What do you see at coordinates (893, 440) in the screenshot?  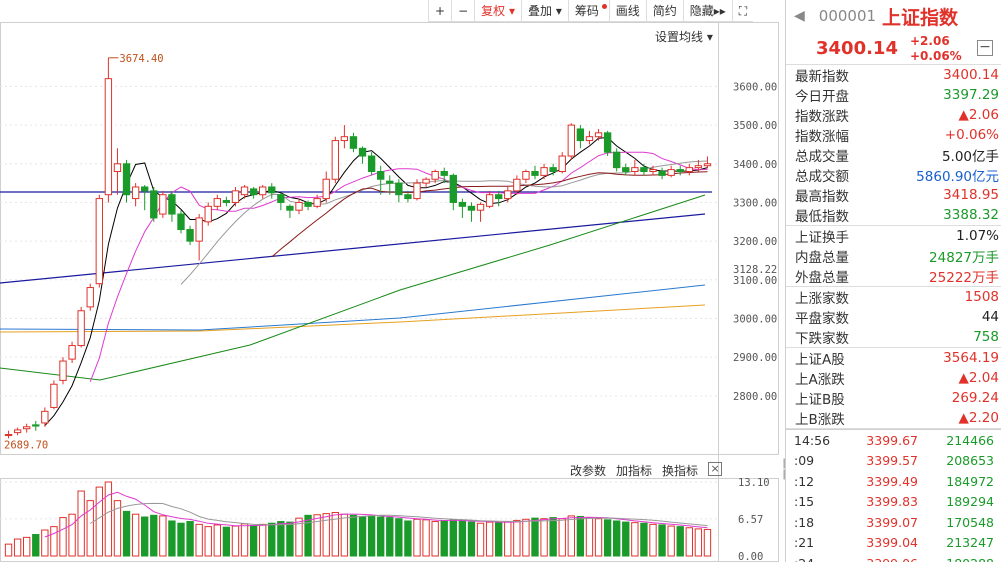 I see `tick-row: 14:56 3399.67 214466` at bounding box center [893, 440].